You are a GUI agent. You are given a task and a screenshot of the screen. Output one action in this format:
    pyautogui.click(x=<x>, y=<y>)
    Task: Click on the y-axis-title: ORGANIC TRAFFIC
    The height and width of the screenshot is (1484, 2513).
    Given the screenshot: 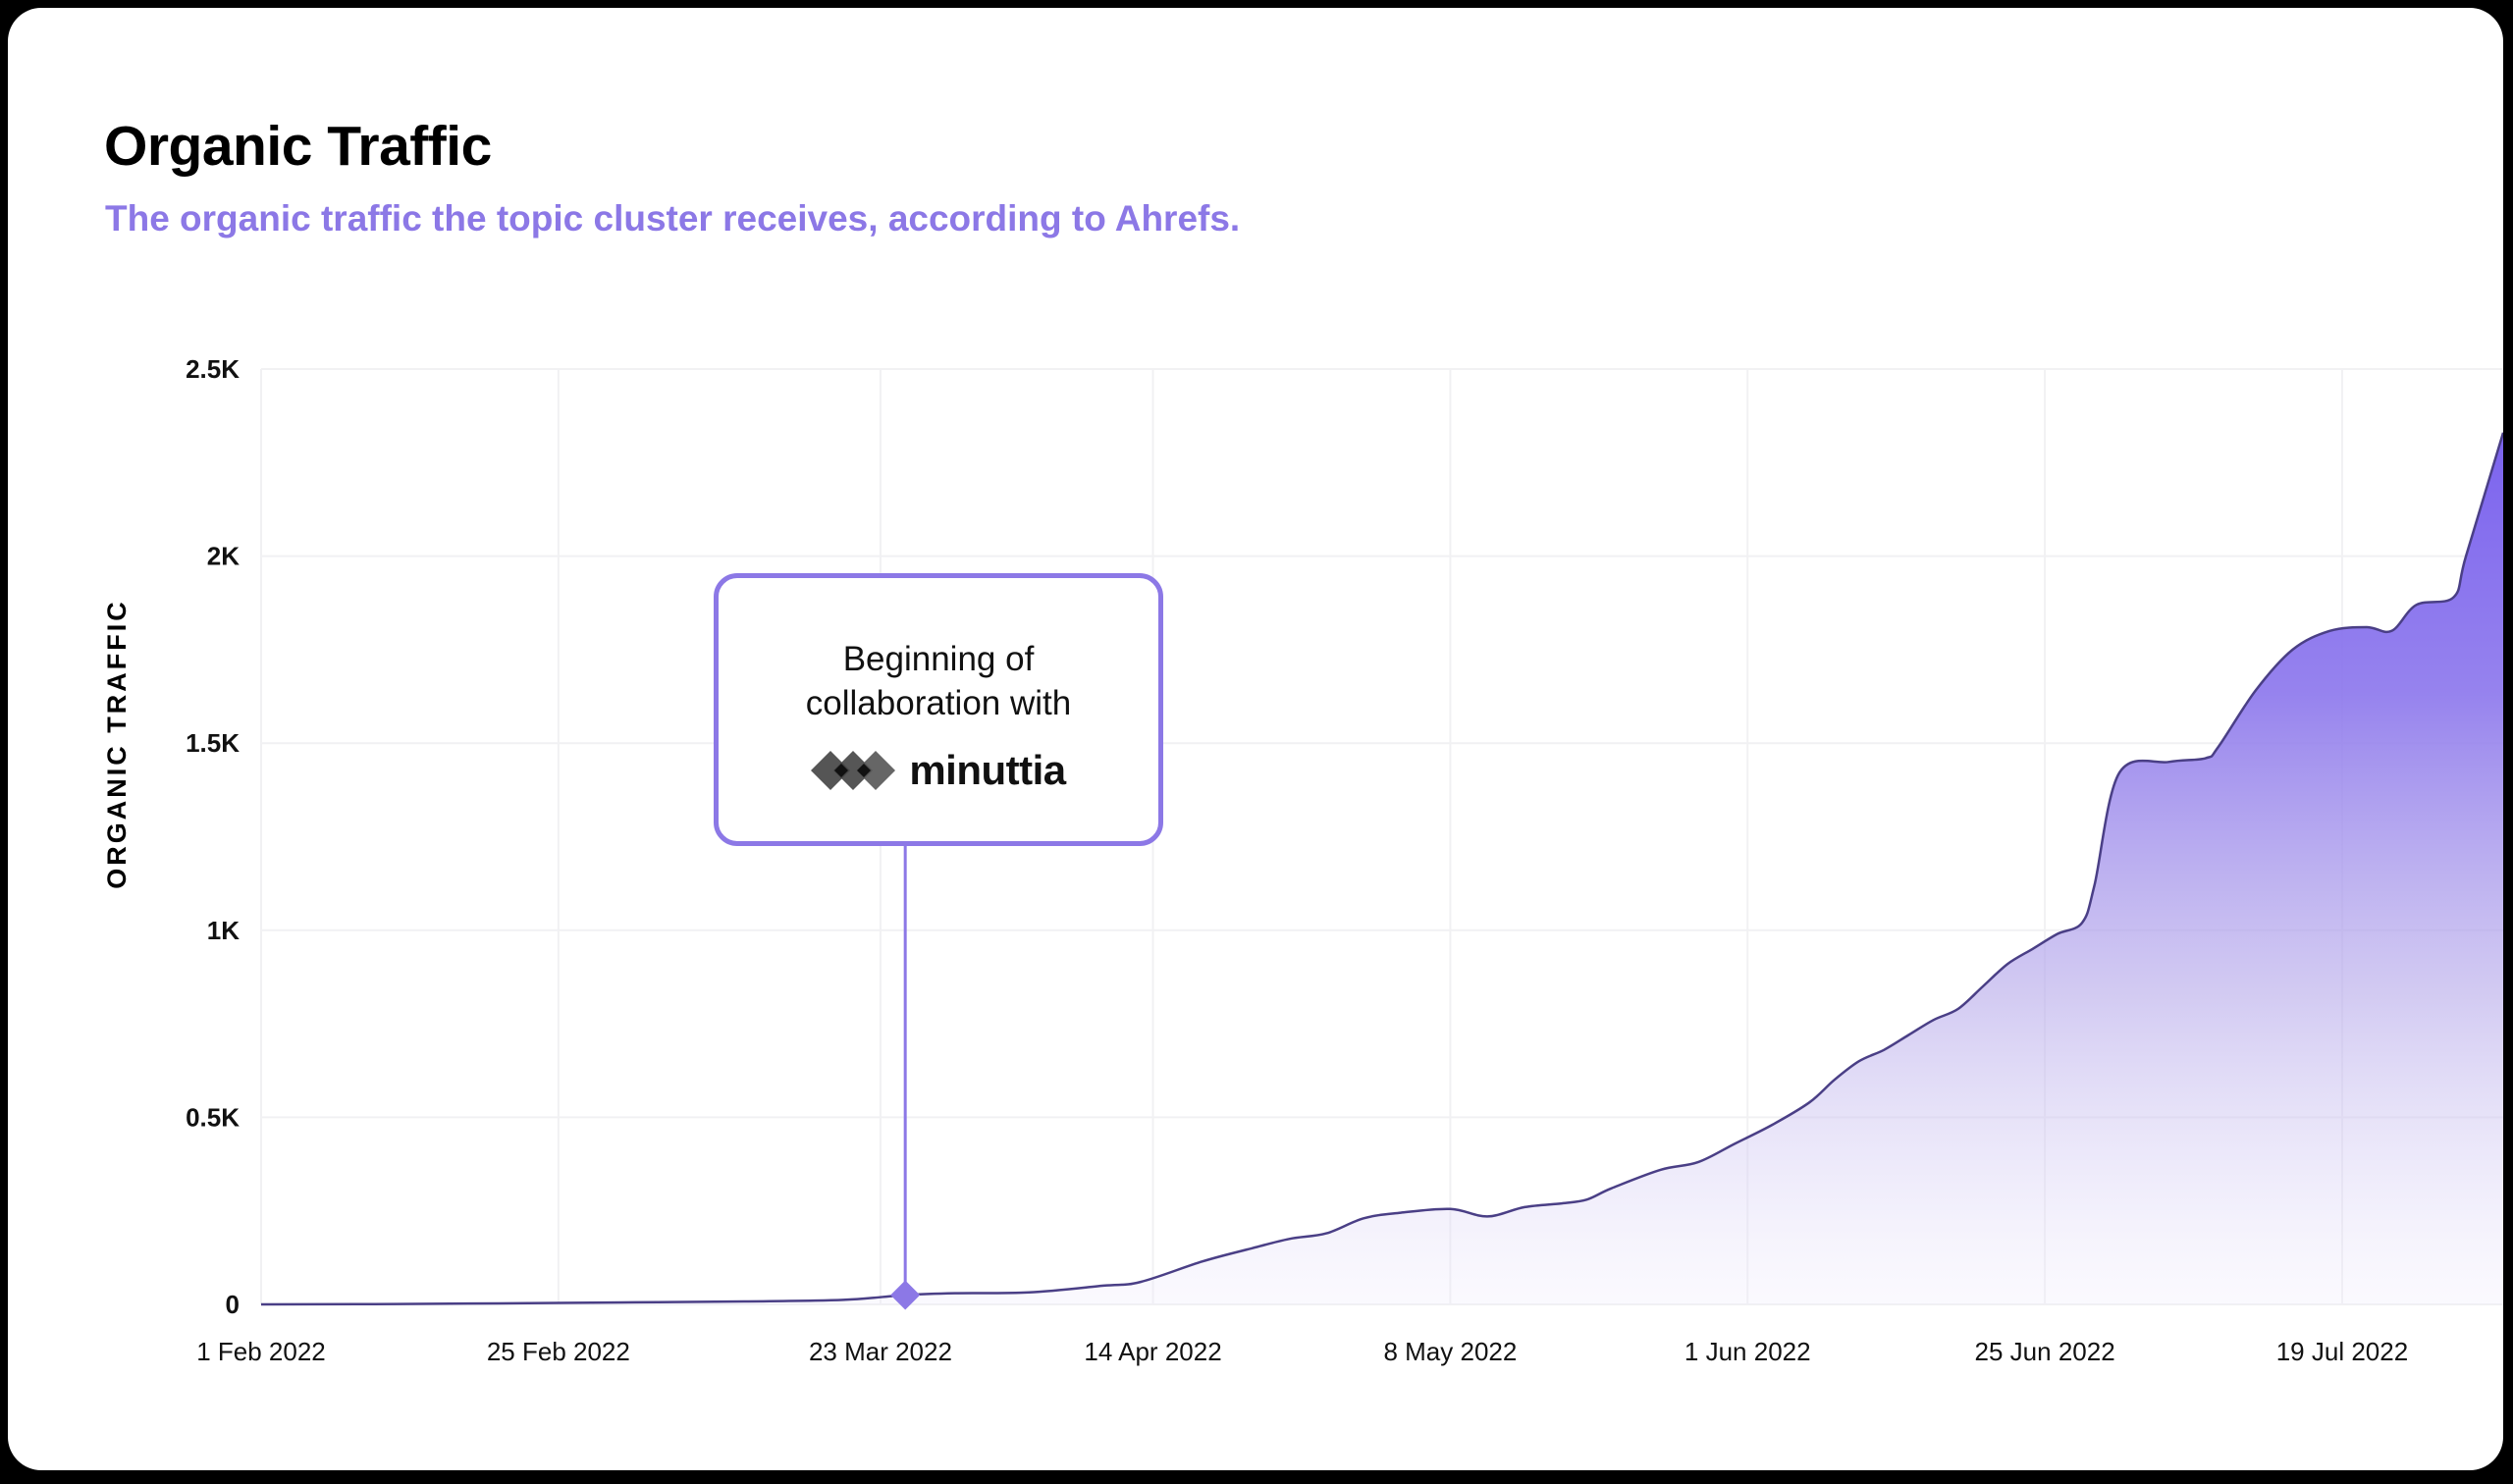 What is the action you would take?
    pyautogui.click(x=117, y=743)
    